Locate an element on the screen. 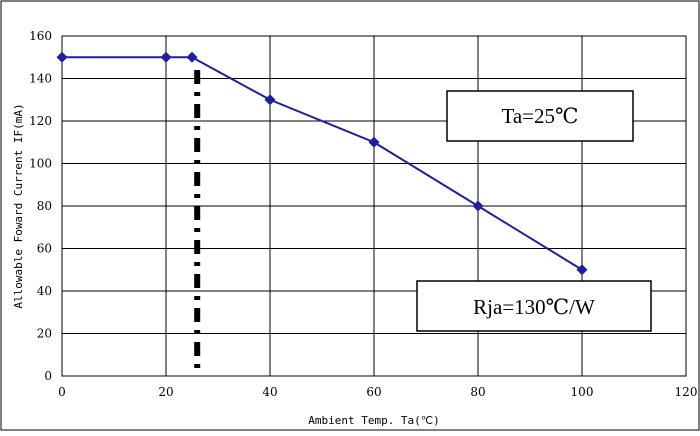  x-tick-label: 120 is located at coordinates (686, 392).